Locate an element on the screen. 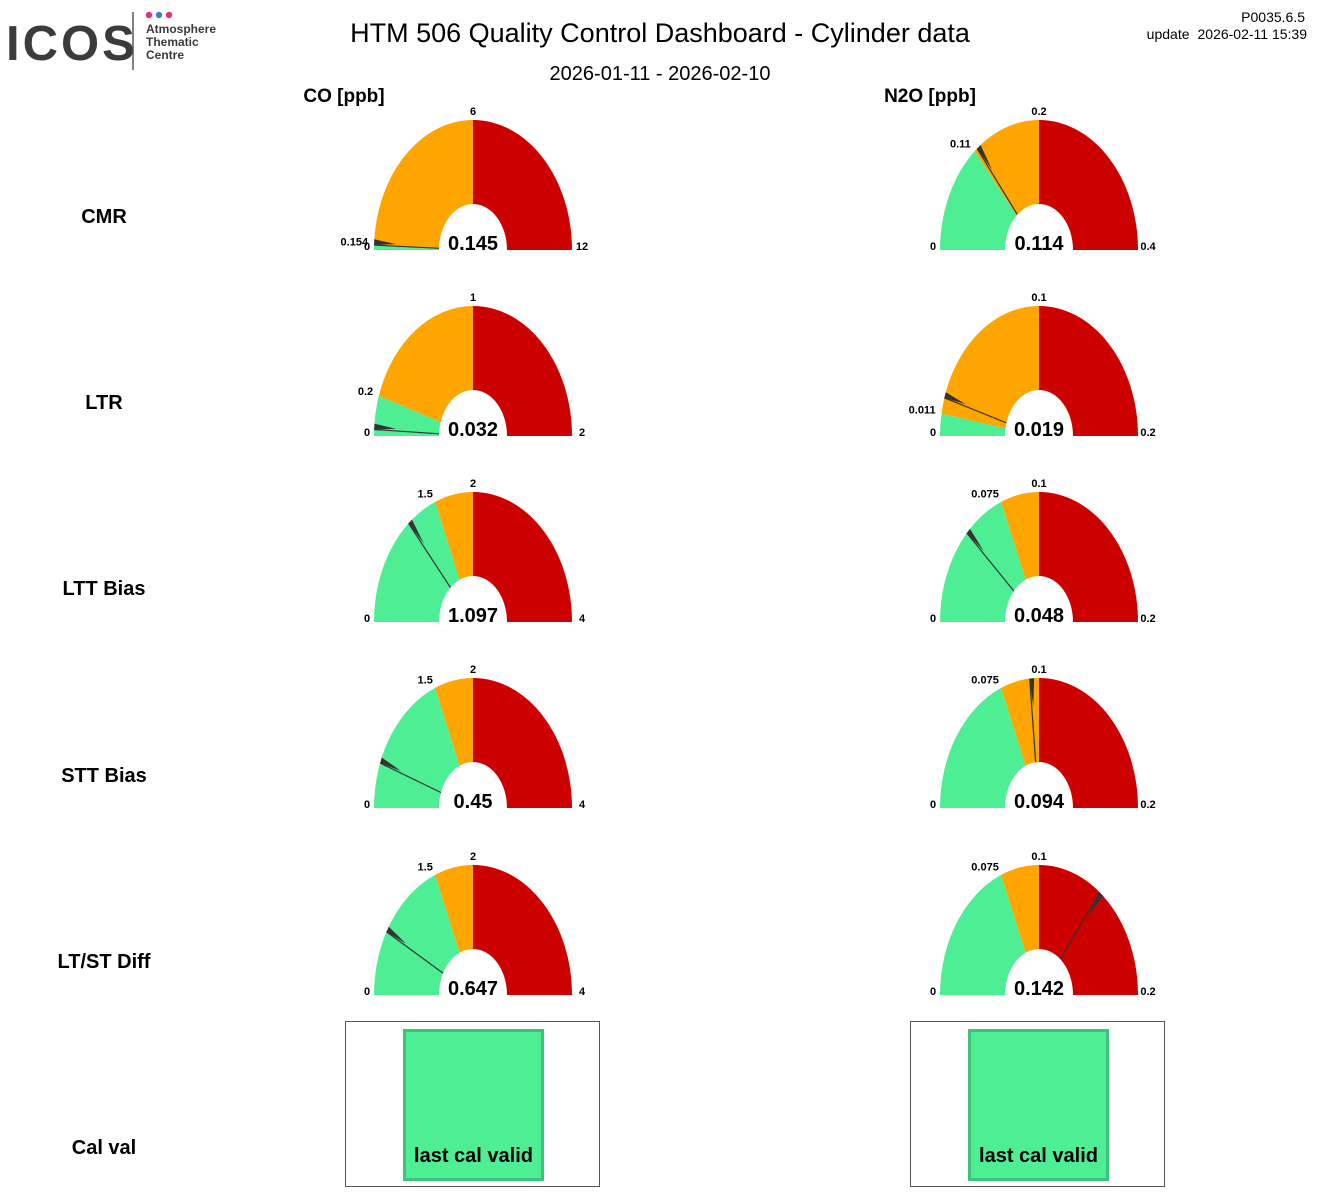 The image size is (1320, 1200). cal-status-indicator-co: last cal valid is located at coordinates (473, 1105).